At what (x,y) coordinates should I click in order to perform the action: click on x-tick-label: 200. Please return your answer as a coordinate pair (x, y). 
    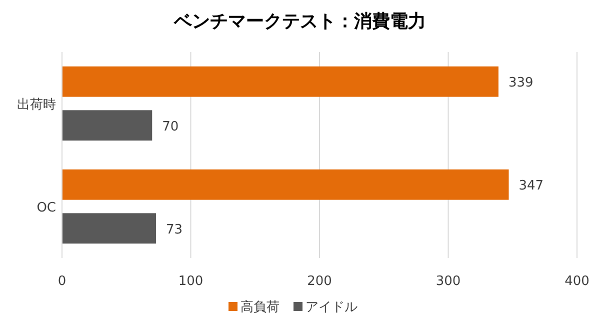
    Looking at the image, I should click on (319, 281).